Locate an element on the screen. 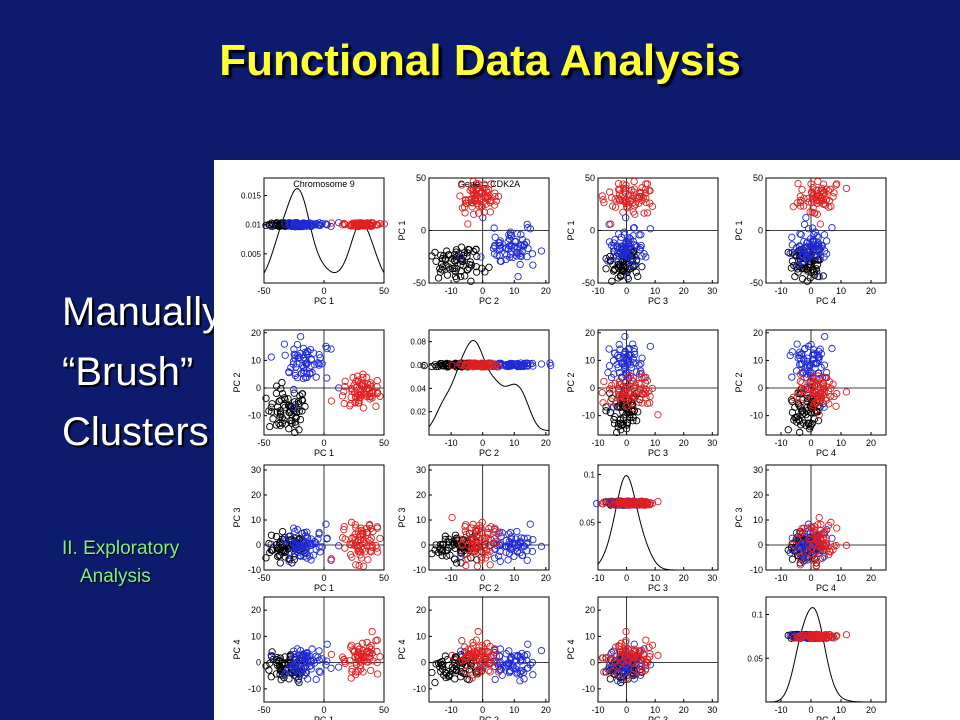  y-tick-label: 30 is located at coordinates (758, 470).